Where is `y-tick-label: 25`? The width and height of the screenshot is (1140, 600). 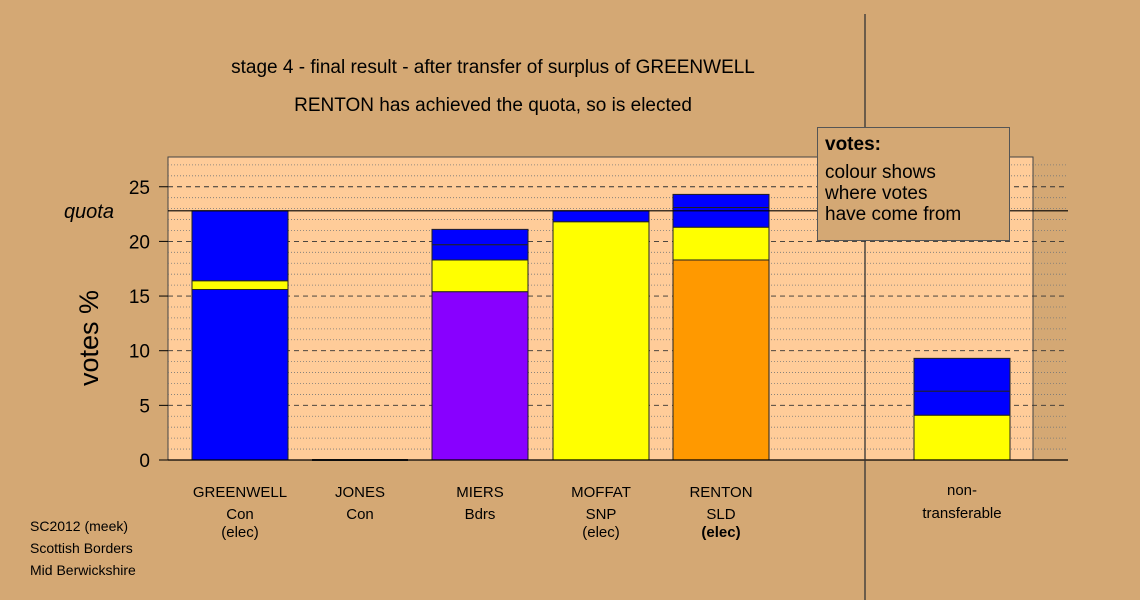
y-tick-label: 25 is located at coordinates (139, 188).